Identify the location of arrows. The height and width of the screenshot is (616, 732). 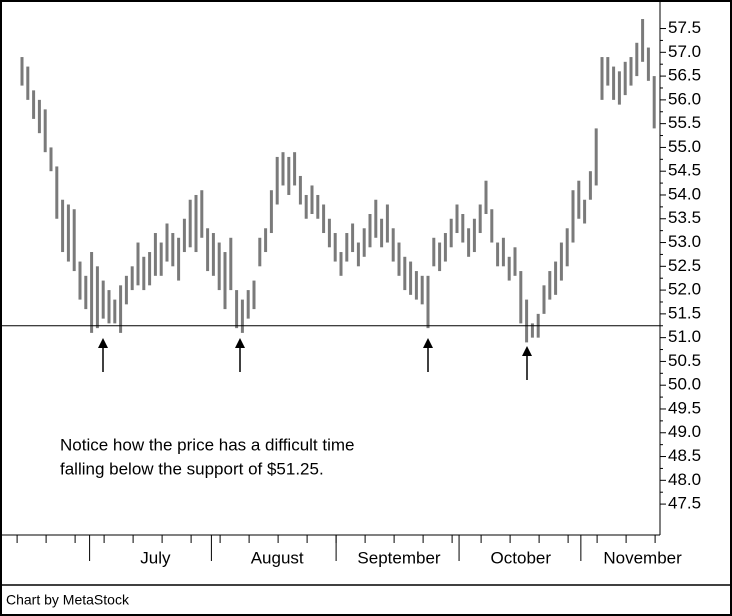
(315, 359).